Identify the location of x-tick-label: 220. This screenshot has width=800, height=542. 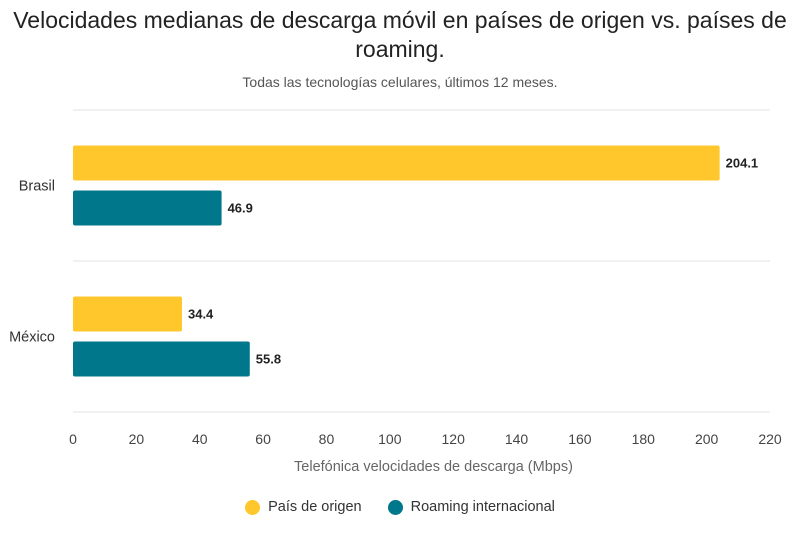
(770, 439).